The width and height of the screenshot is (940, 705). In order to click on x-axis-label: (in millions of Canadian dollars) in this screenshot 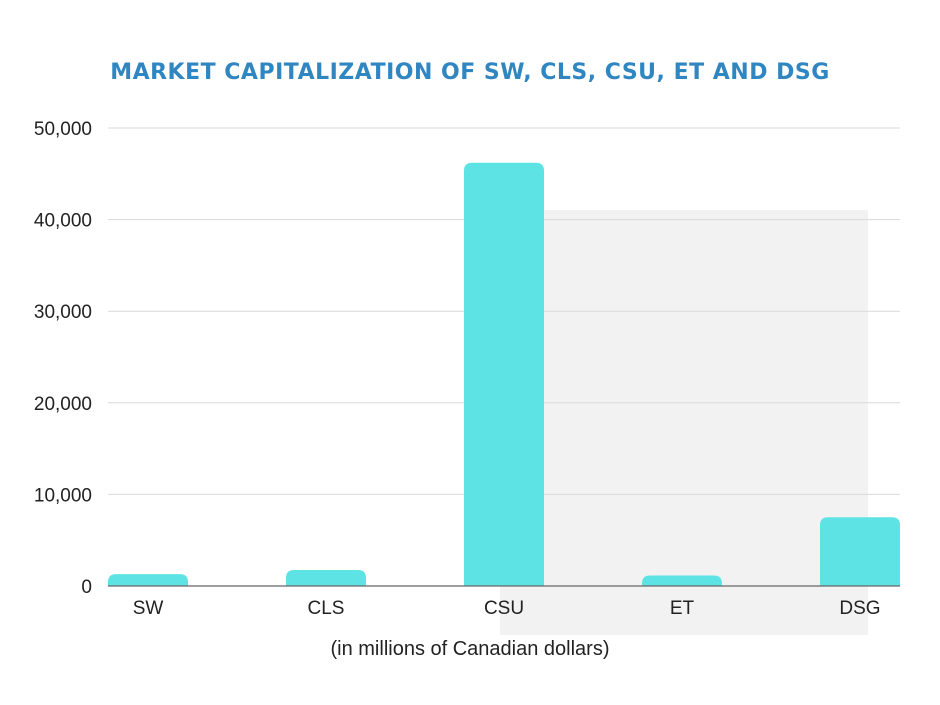, I will do `click(469, 649)`.